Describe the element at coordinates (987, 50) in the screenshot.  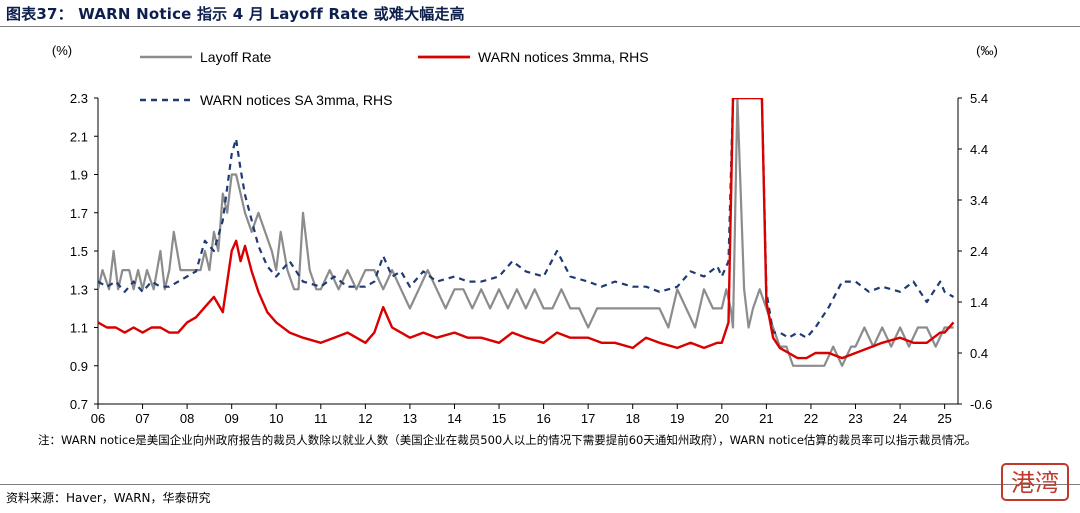
I see `right-axis-unit: (‰)` at that location.